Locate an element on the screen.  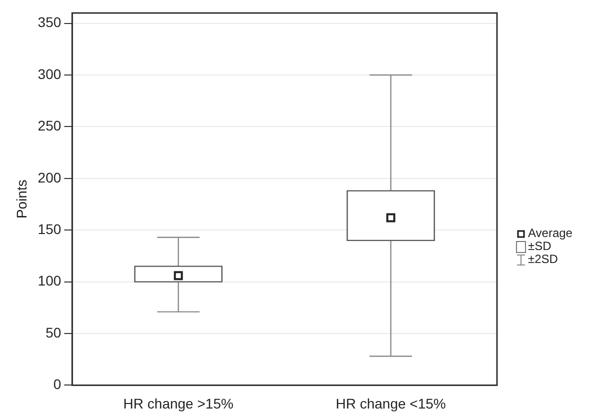
x-tick-label: HR change <15% is located at coordinates (391, 403).